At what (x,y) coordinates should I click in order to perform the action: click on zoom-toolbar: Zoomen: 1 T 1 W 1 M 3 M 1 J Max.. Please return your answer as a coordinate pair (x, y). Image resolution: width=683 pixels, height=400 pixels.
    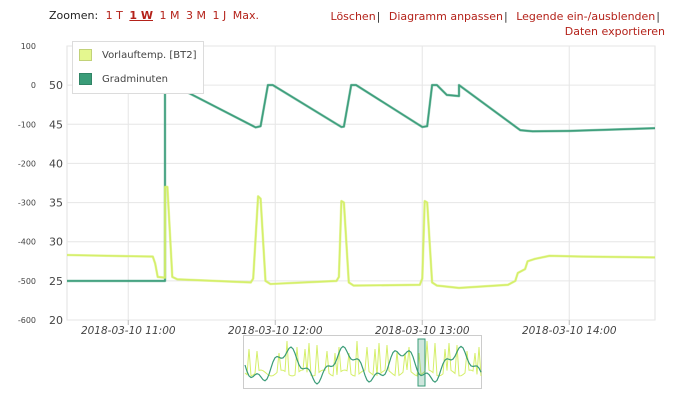
    Looking at the image, I should click on (155, 15).